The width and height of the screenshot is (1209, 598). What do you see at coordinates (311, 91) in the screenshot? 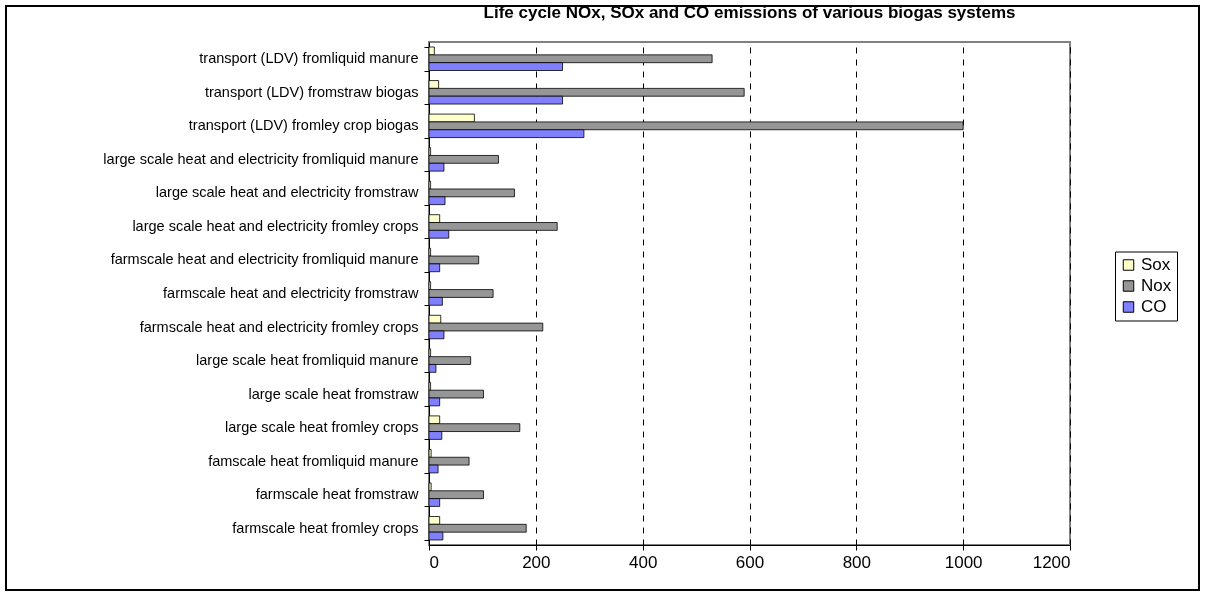
I see `y-tick-label: transport (LDV) fromstraw biogas` at bounding box center [311, 91].